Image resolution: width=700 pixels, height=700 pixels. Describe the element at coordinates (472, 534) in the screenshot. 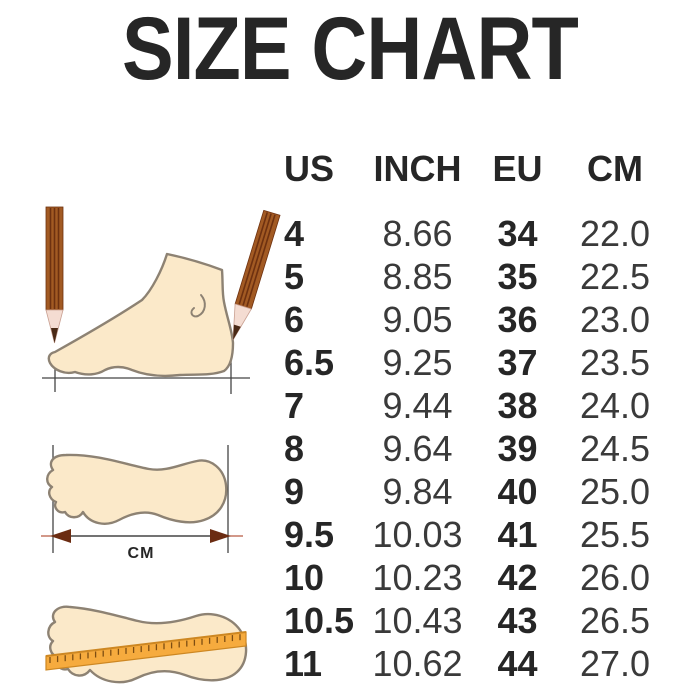

I see `table-row: 9.5 10.03 41 25.5` at that location.